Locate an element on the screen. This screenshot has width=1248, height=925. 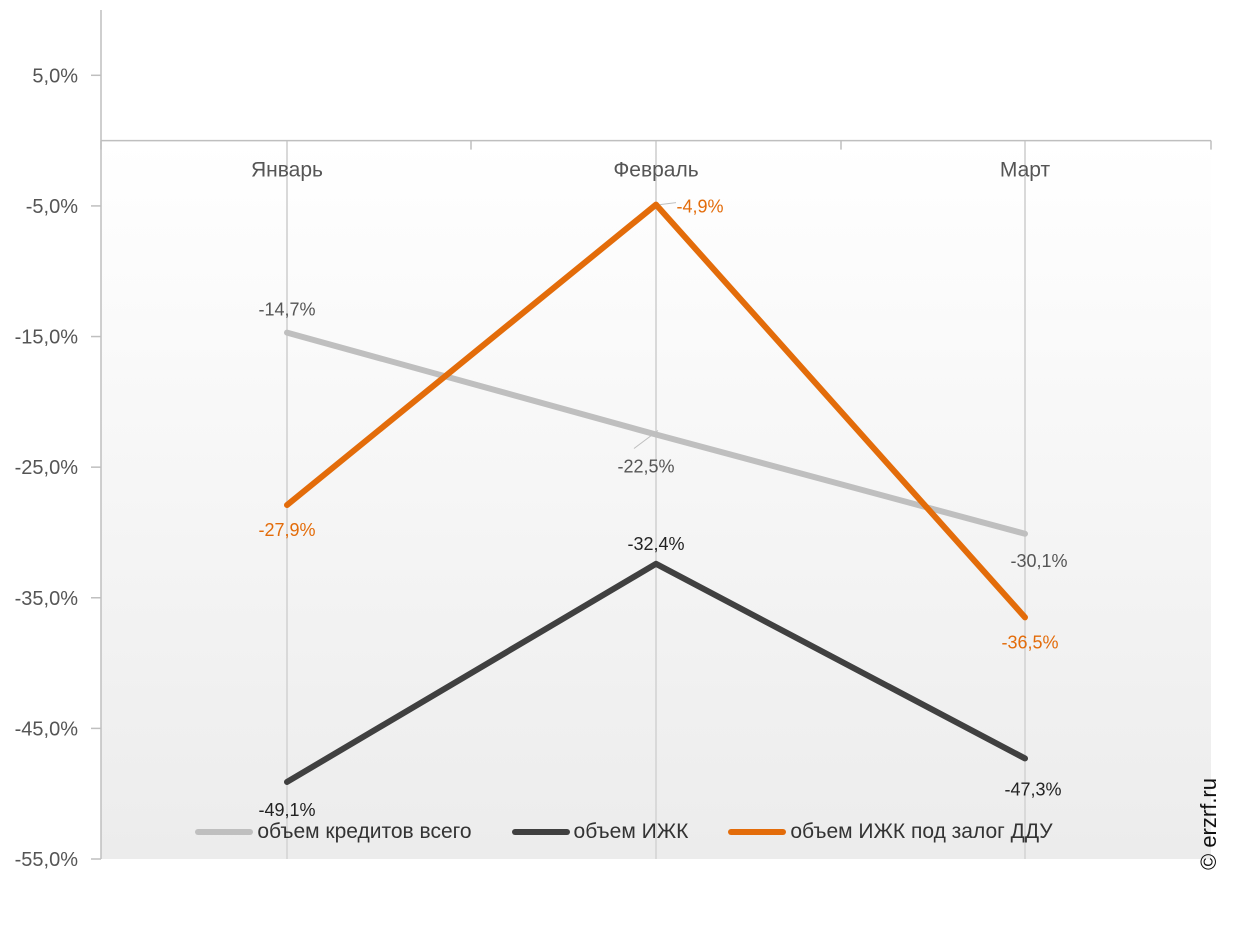
legend-item-izhk: объем ИЖК is located at coordinates (600, 832).